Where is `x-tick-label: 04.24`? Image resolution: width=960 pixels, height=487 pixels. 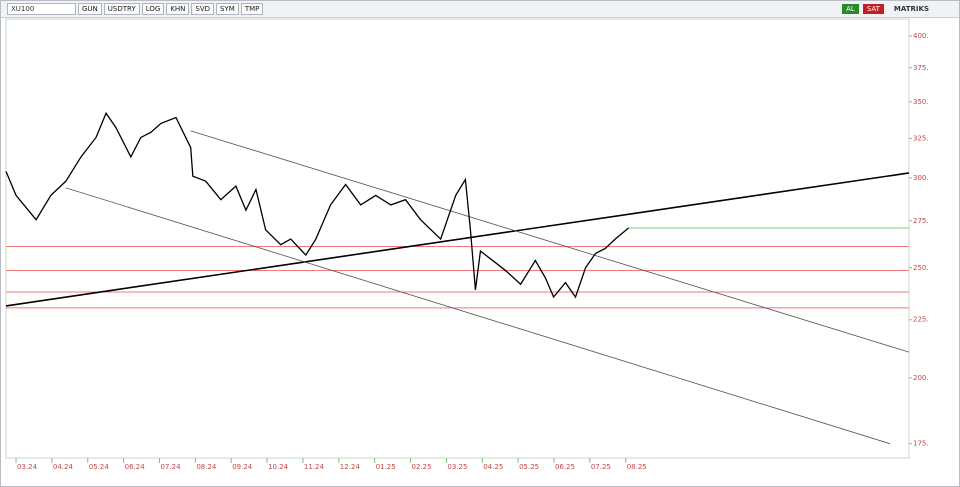 x-tick-label: 04.24 is located at coordinates (63, 467).